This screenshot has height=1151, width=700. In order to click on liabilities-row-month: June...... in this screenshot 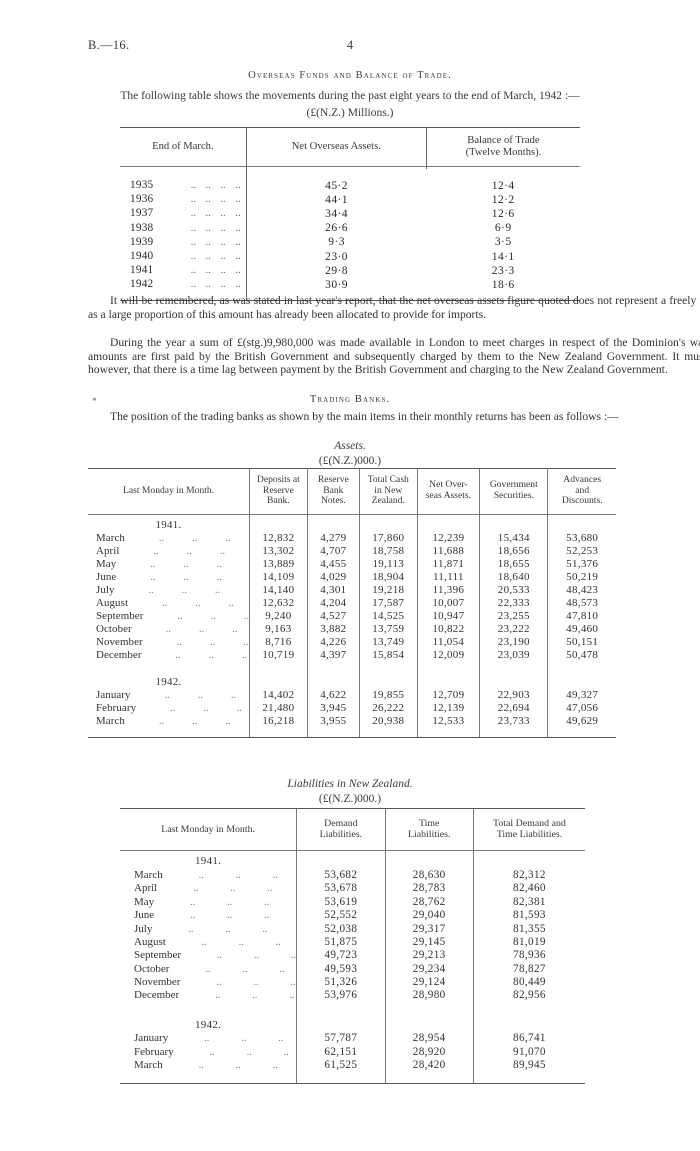, I will do `click(202, 915)`.